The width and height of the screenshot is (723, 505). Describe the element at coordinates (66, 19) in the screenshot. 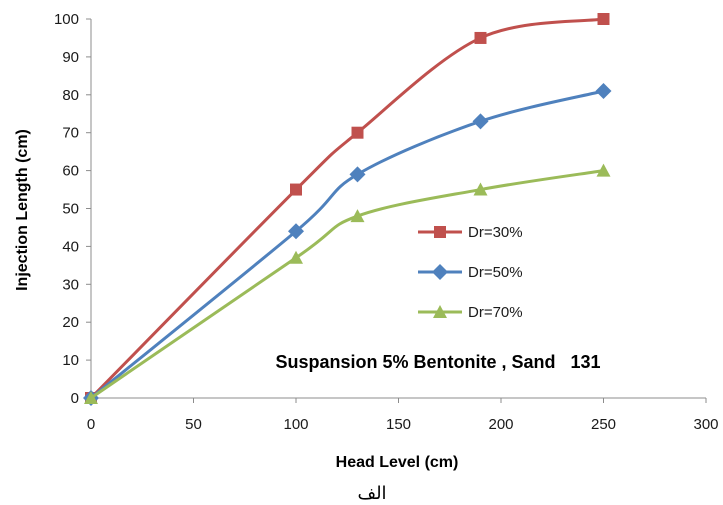

I see `y-tick-label: 100` at that location.